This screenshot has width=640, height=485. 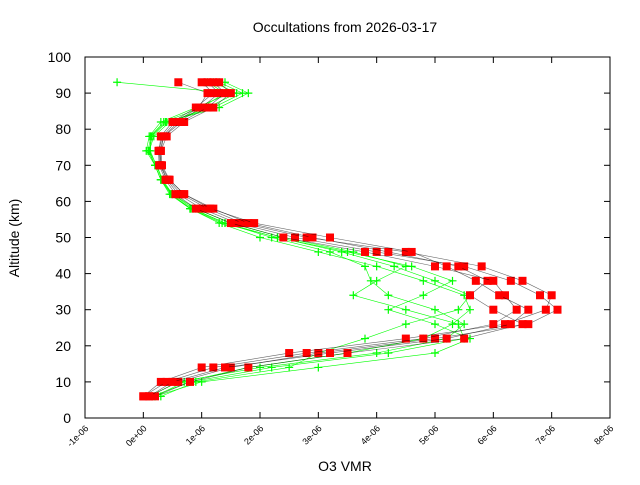 I want to click on y-axis-label: Altitude (km), so click(x=14, y=238).